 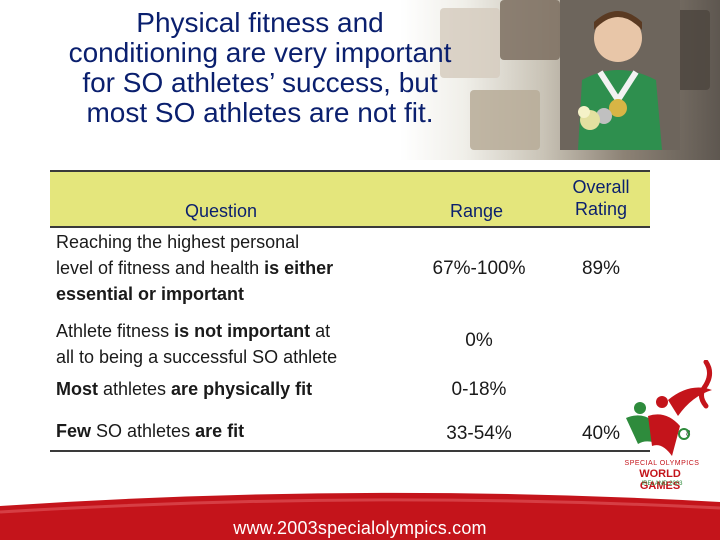 What do you see at coordinates (242, 389) in the screenshot?
I see `question-emphasis: are physically fit` at bounding box center [242, 389].